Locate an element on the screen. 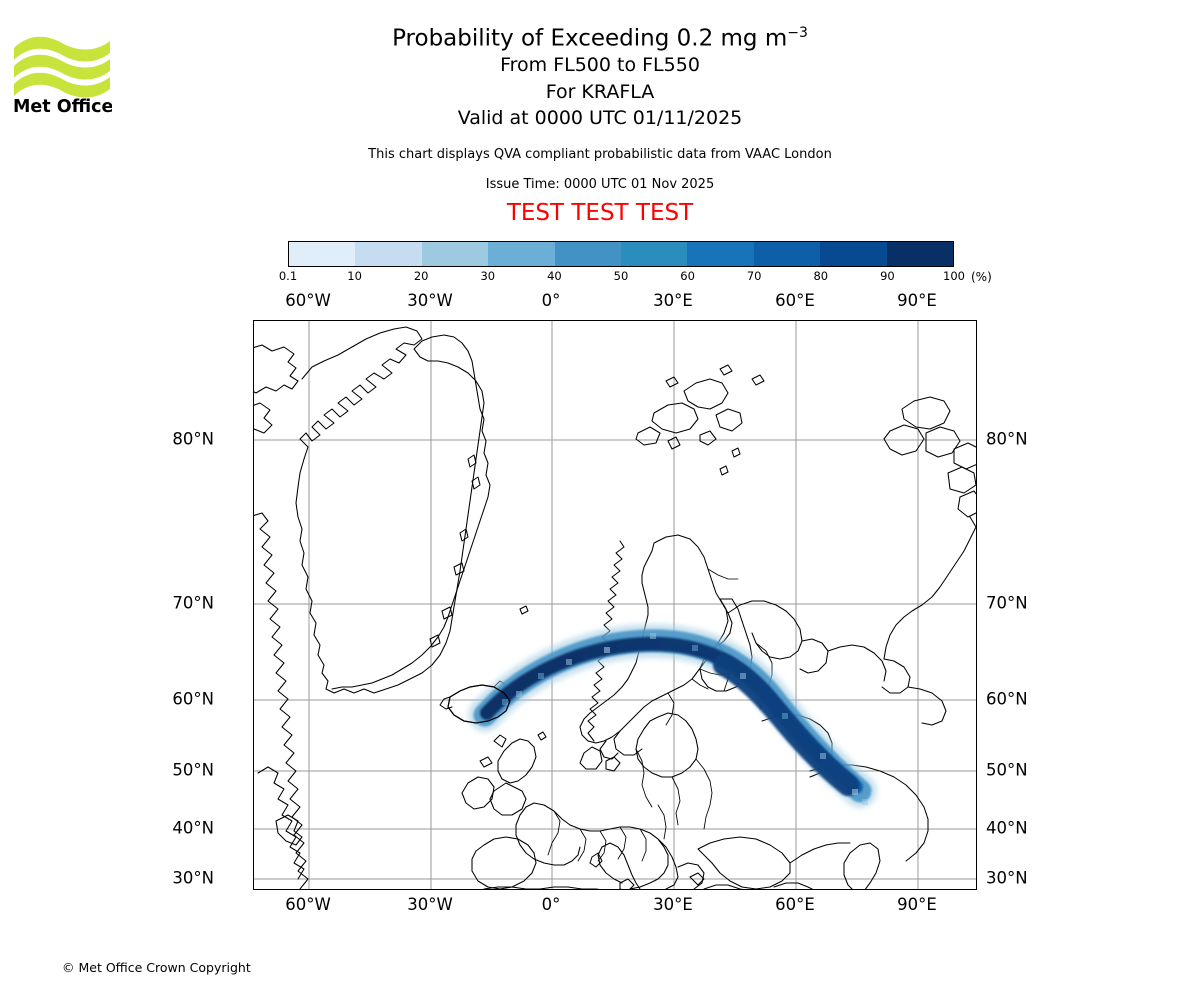  page-title: Probability of Exceeding 0.2 mg m−3 is located at coordinates (600, 38).